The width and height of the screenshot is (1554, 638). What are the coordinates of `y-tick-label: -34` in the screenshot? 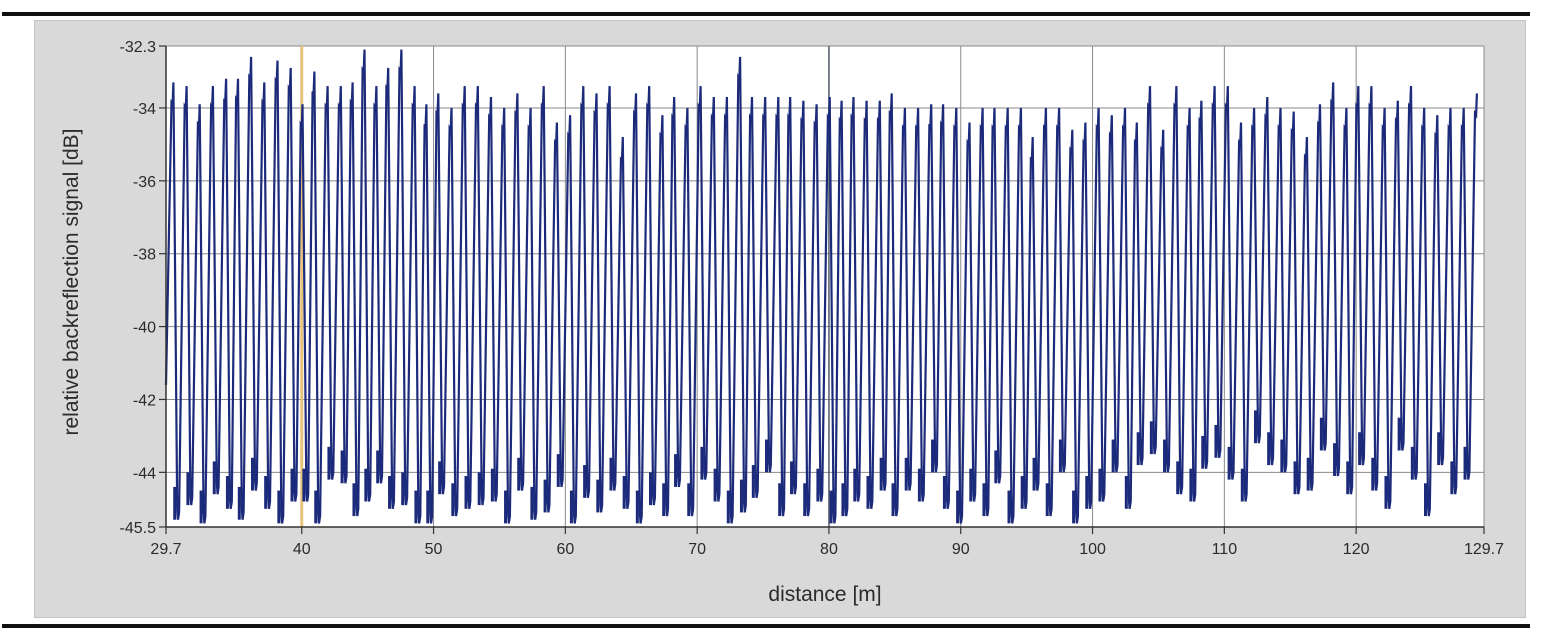 It's located at (144, 109).